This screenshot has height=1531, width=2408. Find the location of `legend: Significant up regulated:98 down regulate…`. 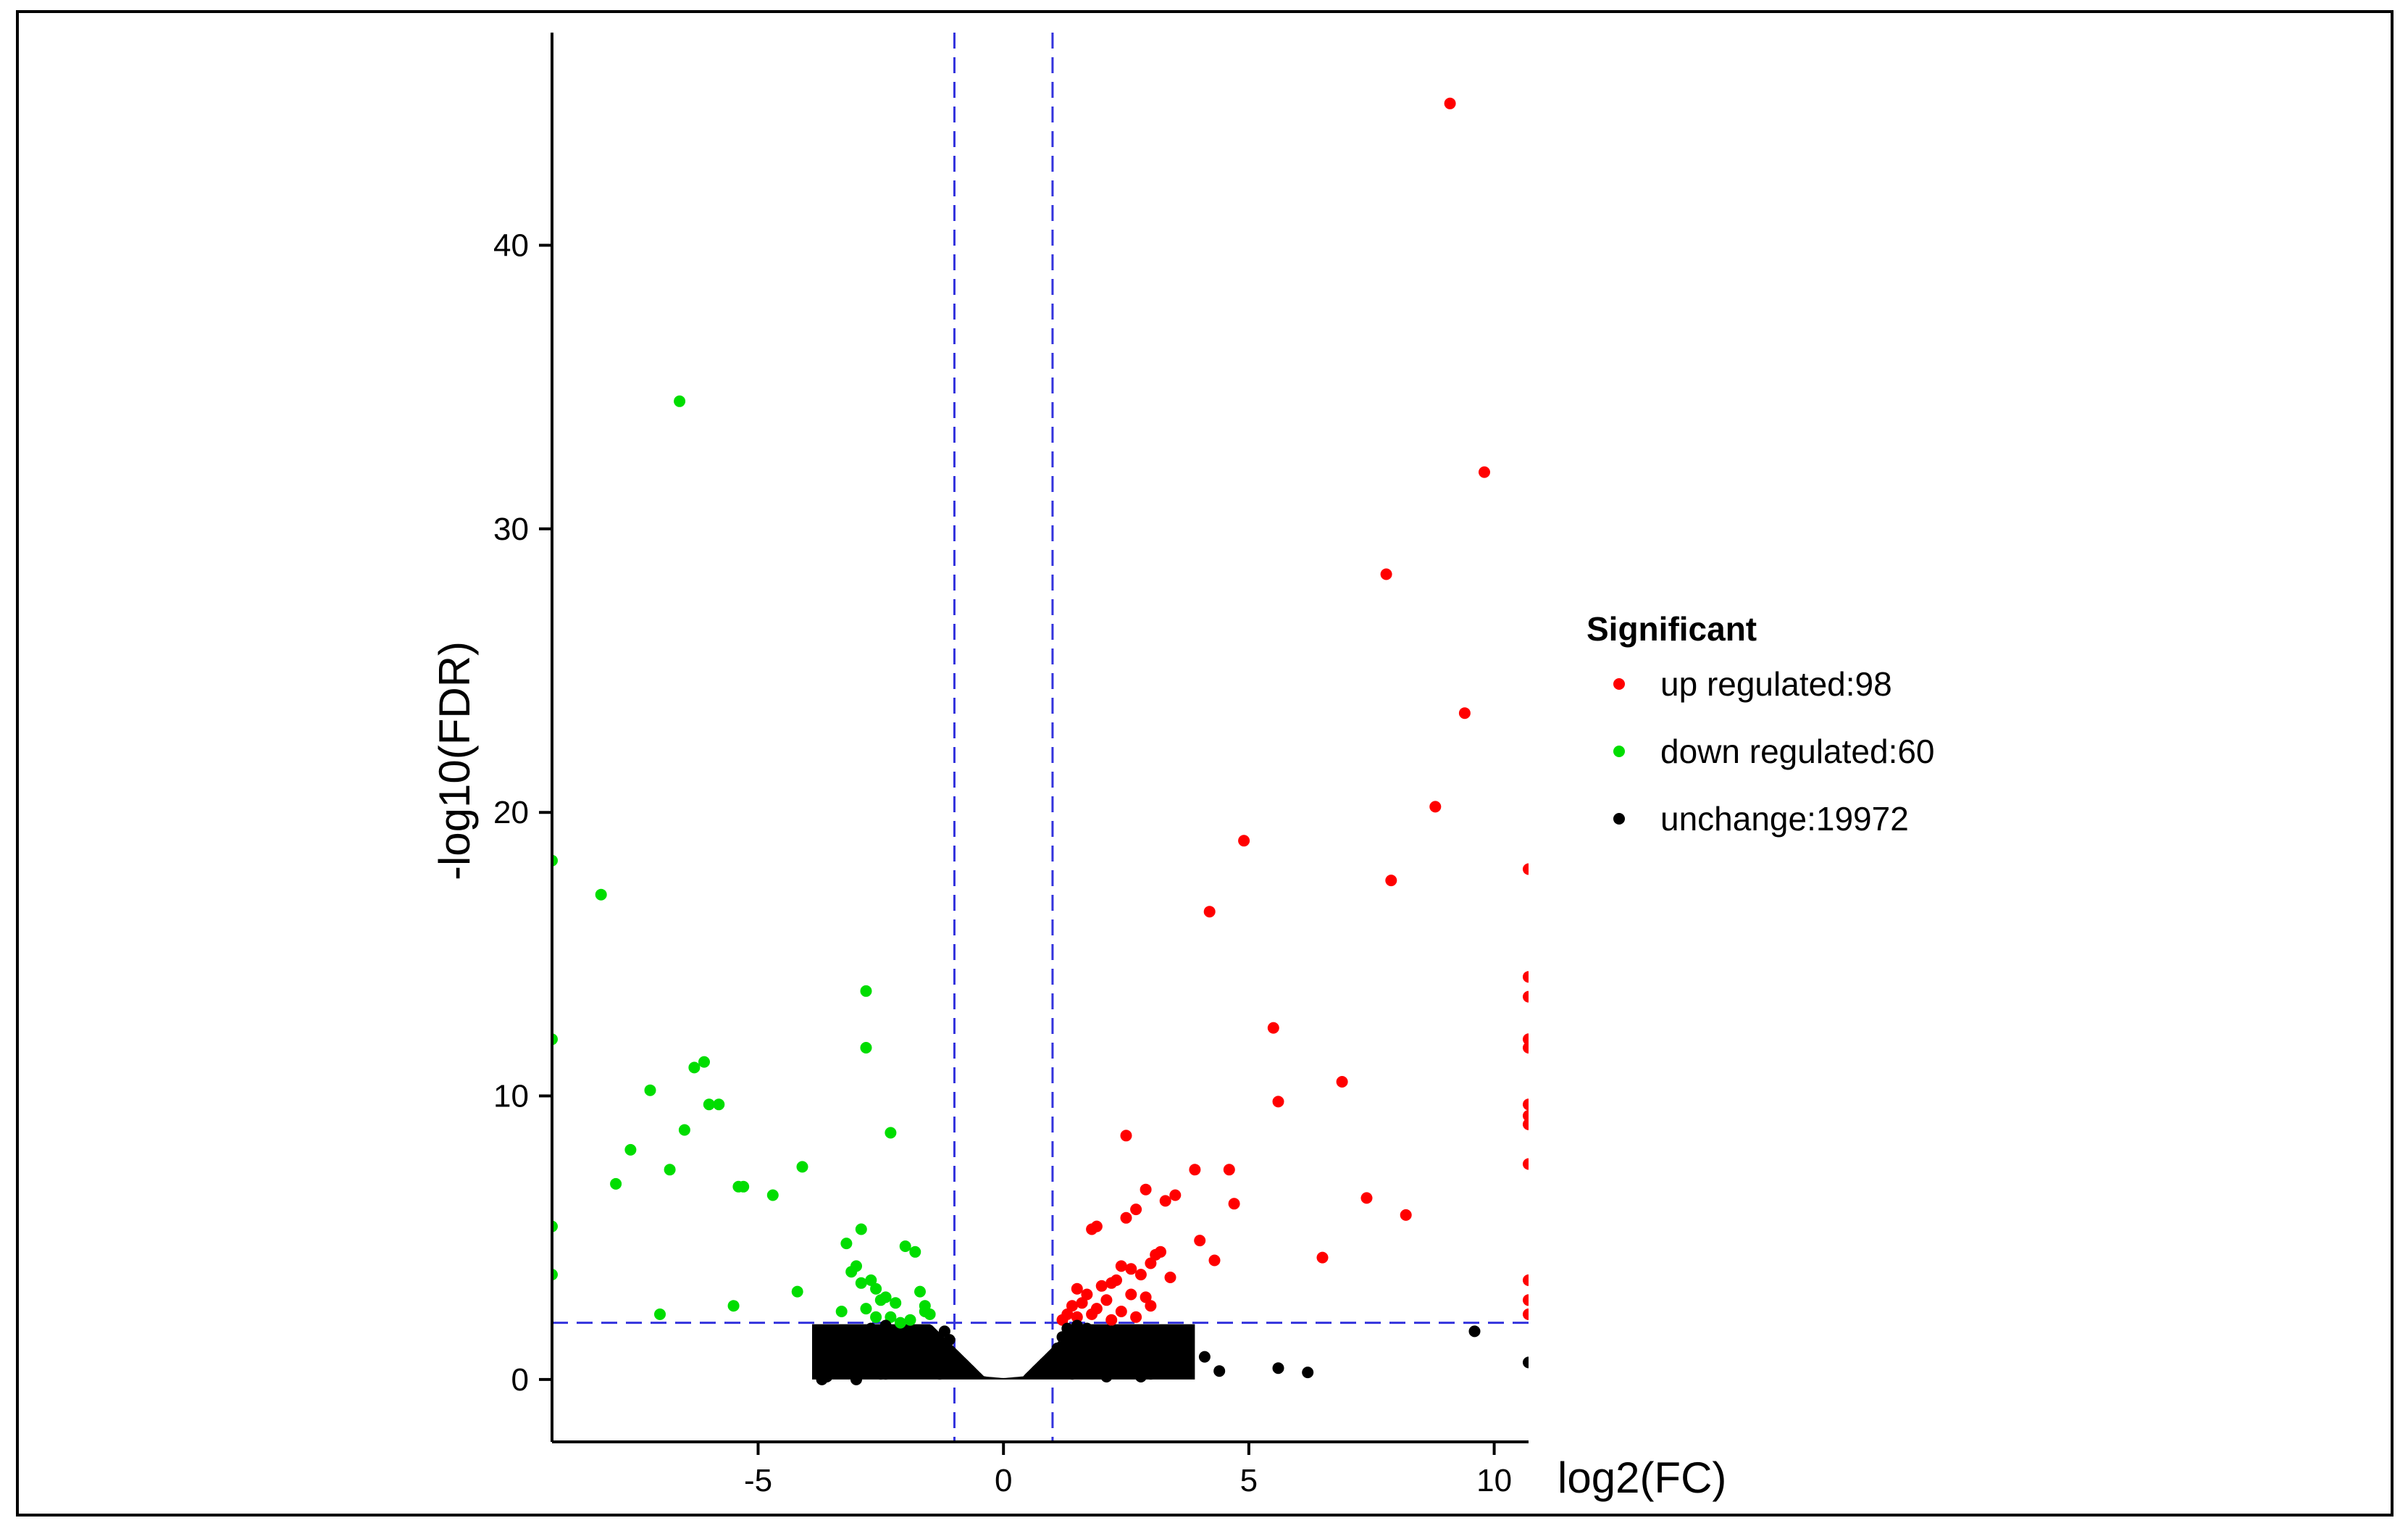

legend: Significant up regulated:98 down regulate… is located at coordinates (1760, 724).